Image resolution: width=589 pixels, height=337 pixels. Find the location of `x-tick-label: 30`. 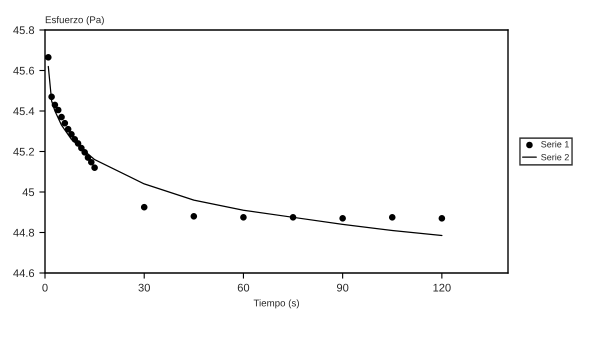

x-tick-label: 30 is located at coordinates (144, 288).